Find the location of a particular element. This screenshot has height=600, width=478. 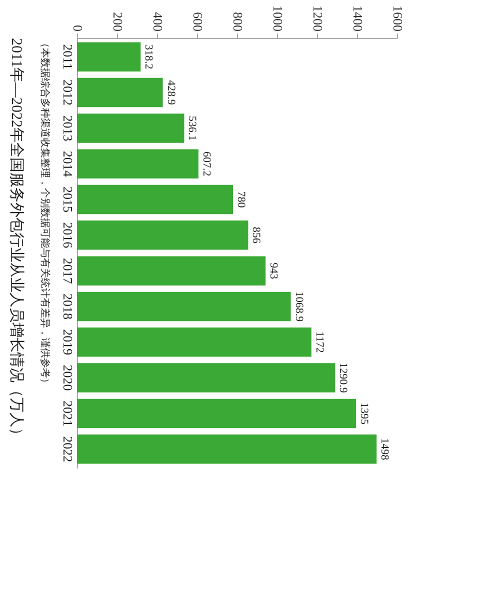

y-tick-label: 2013 is located at coordinates (68, 128).